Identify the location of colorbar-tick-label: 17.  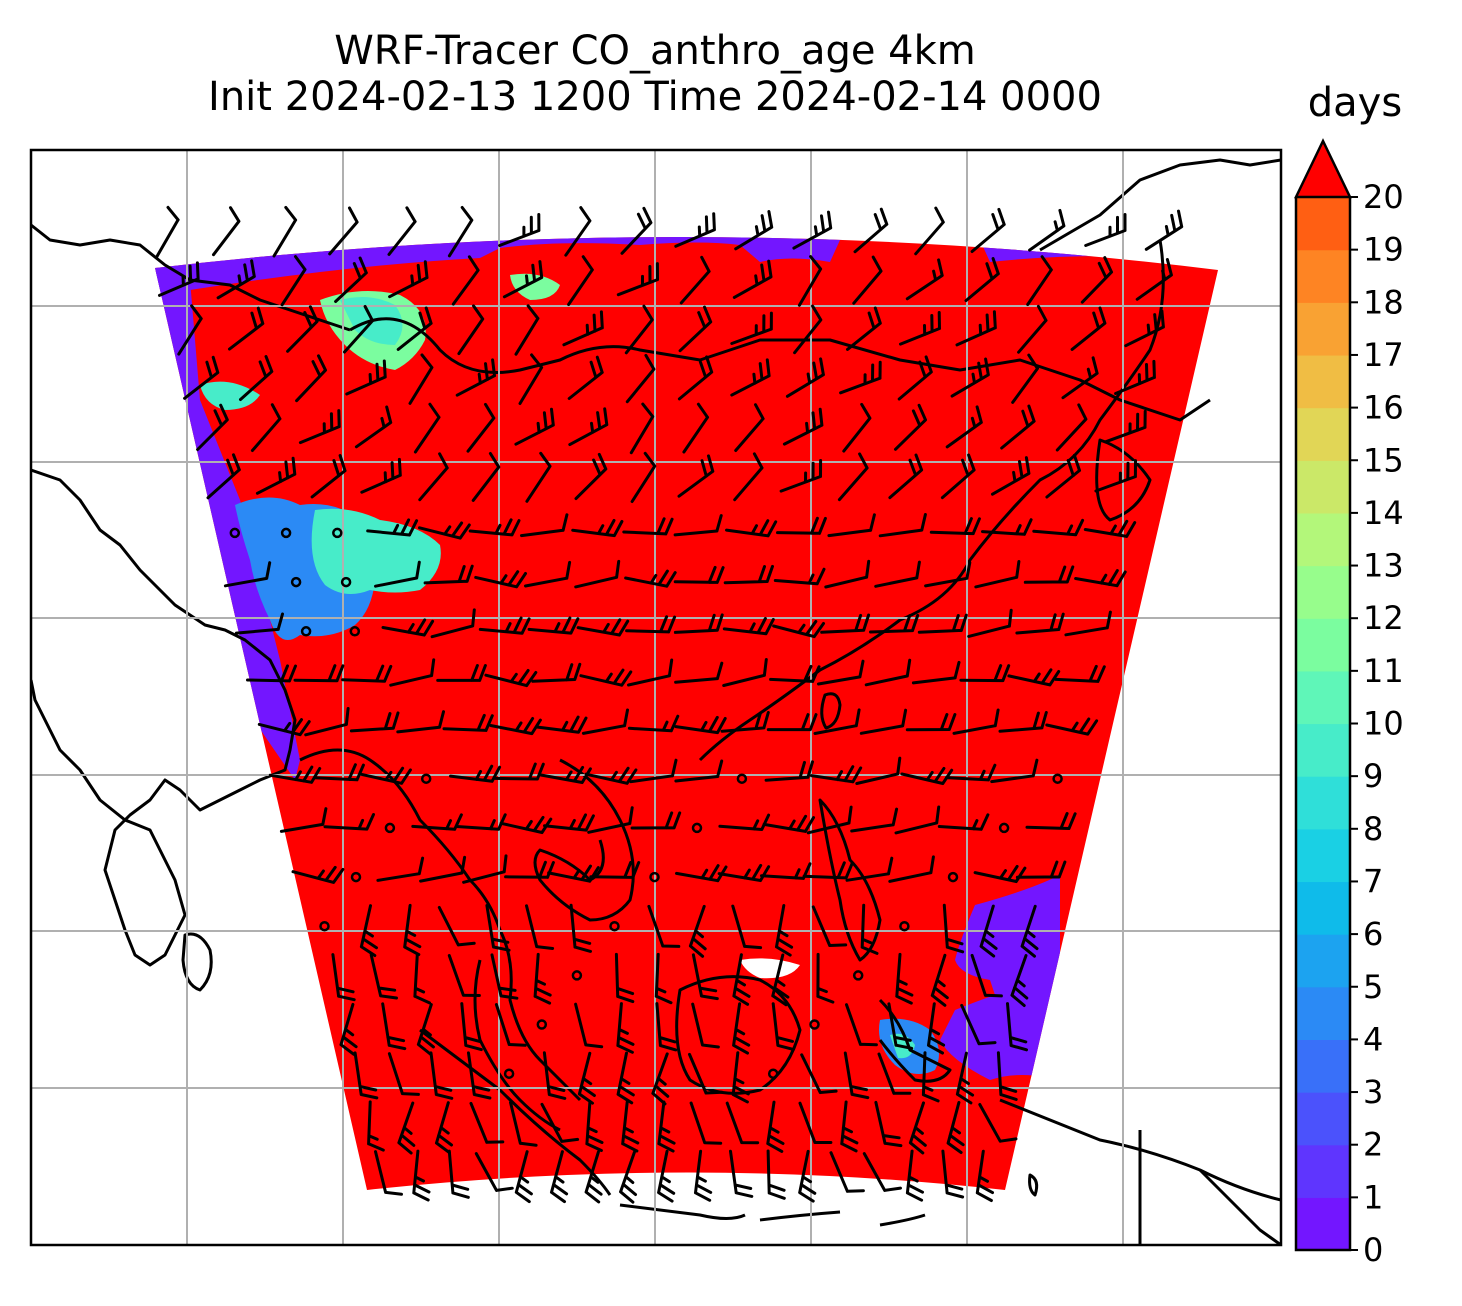
(1383, 355).